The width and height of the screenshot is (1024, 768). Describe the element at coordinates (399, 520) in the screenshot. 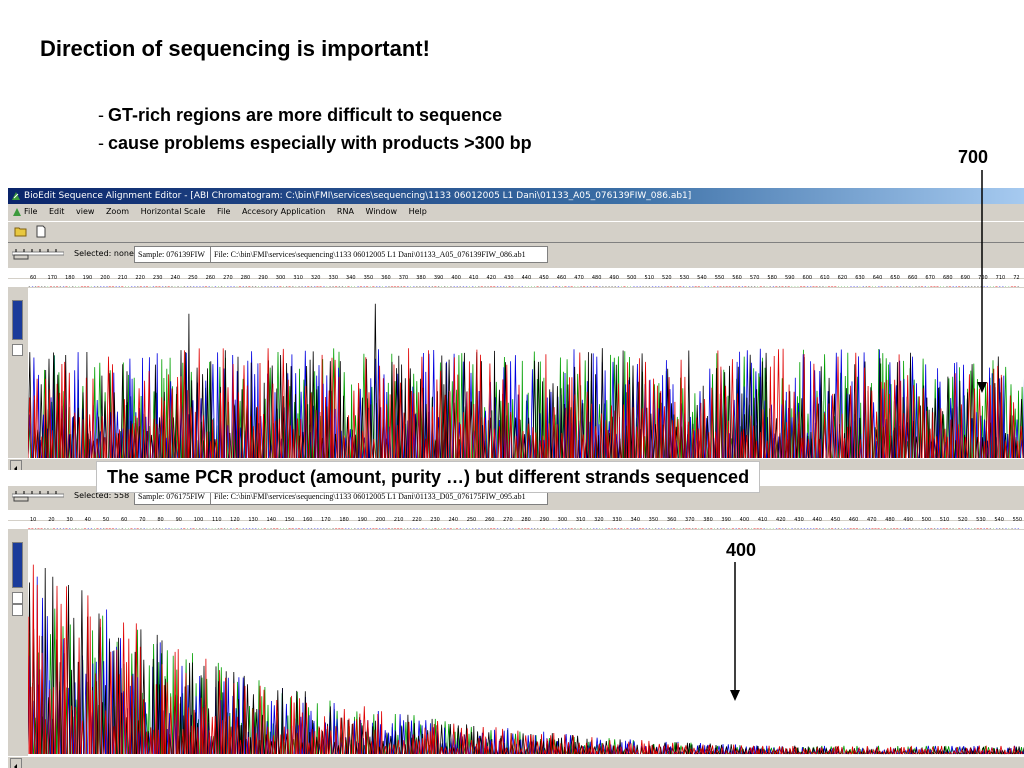

I see `ruler-label: 210` at that location.